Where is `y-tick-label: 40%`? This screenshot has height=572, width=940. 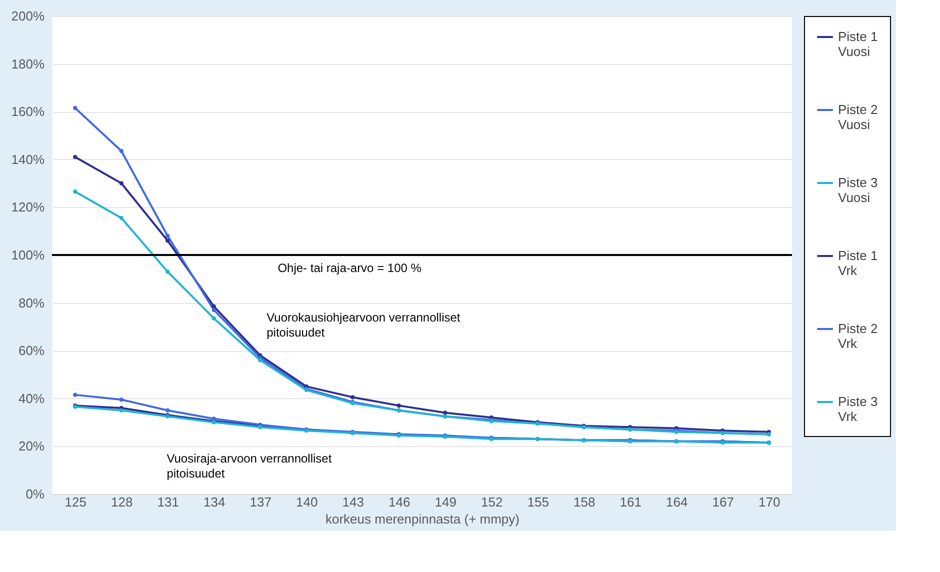
y-tick-label: 40% is located at coordinates (31, 398).